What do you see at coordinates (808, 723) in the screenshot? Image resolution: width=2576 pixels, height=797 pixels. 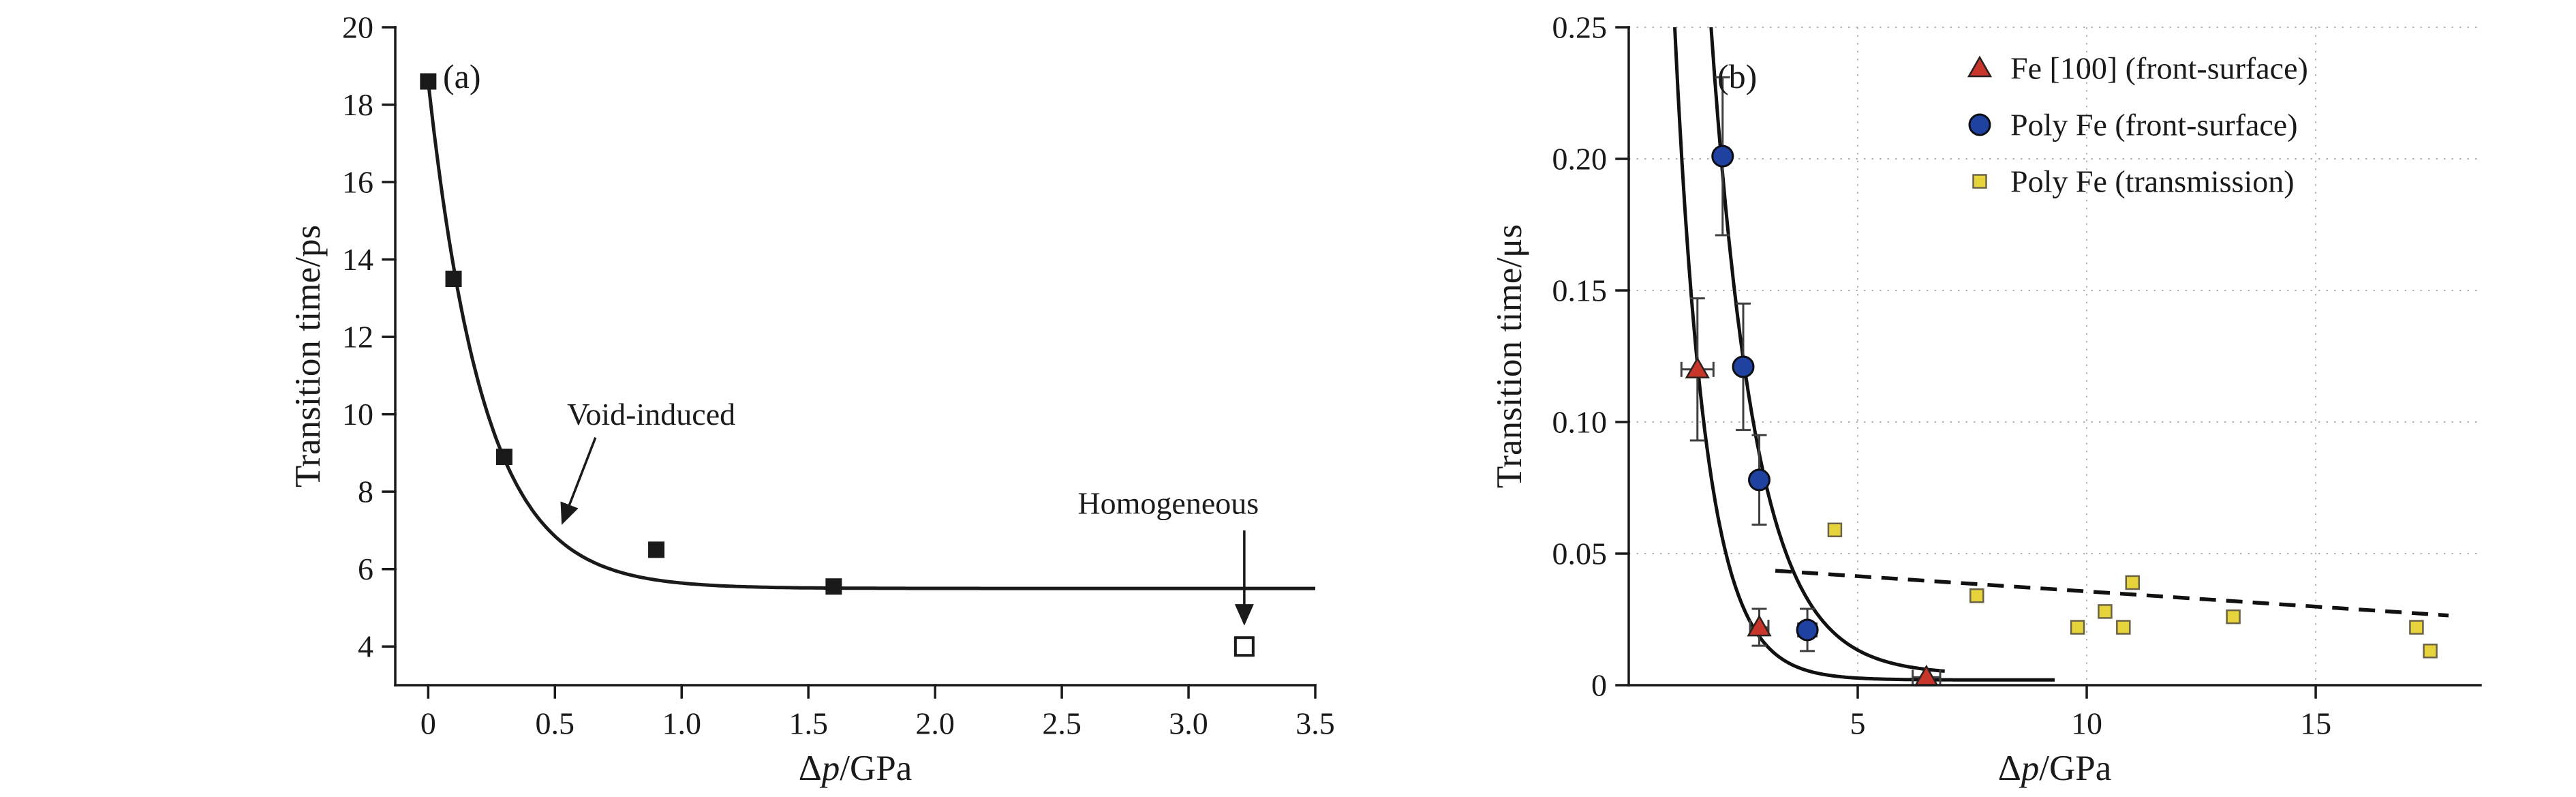 I see `x-tick-label: 1.5` at bounding box center [808, 723].